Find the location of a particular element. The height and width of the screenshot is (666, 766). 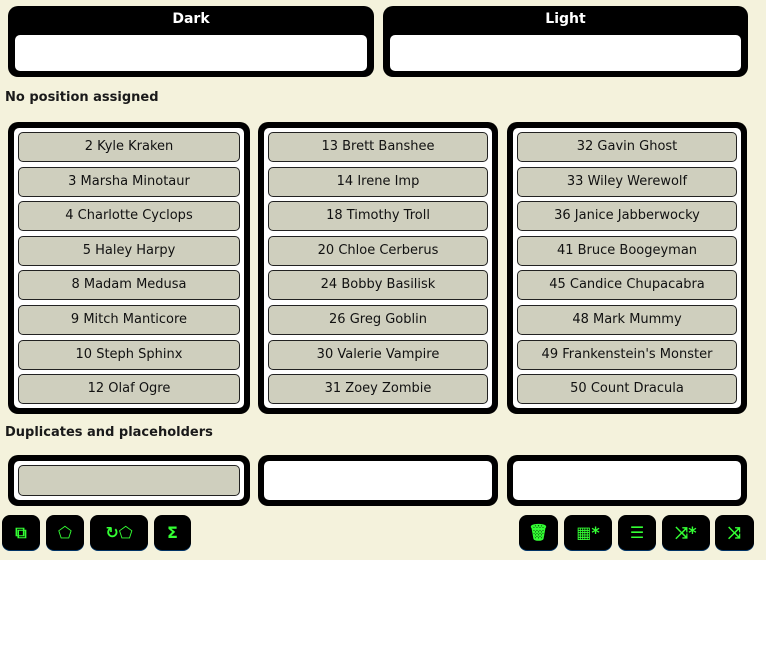

player-card: 45 Candice Chupacabra is located at coordinates (627, 285).